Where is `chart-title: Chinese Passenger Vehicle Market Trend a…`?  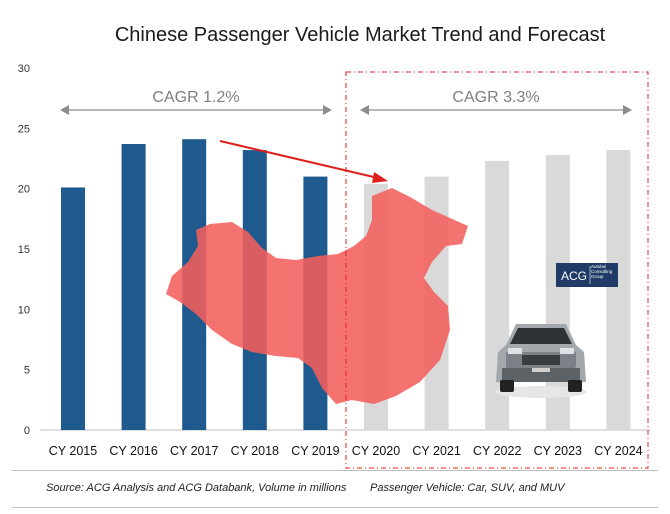 chart-title: Chinese Passenger Vehicle Market Trend a… is located at coordinates (360, 35).